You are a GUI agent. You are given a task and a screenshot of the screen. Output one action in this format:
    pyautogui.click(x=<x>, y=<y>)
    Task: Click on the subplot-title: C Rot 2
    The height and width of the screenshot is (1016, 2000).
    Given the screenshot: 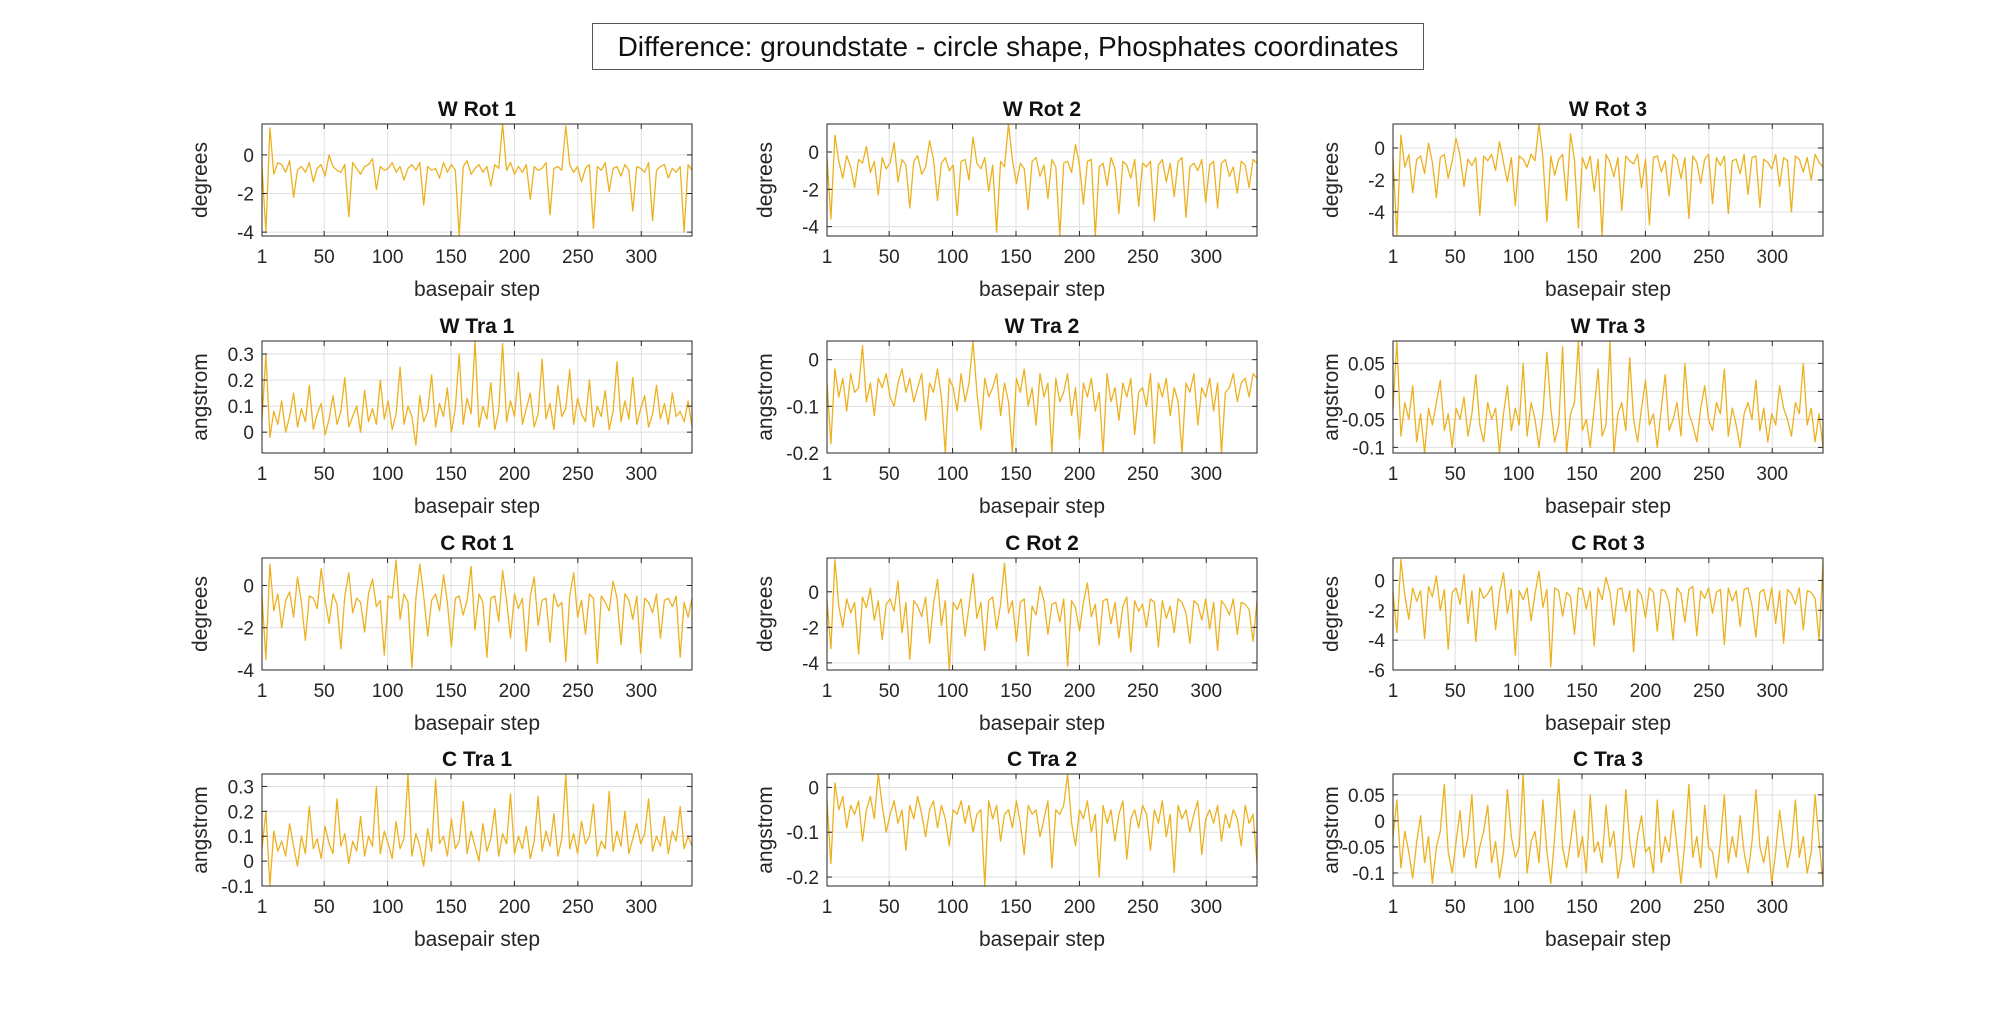 What is the action you would take?
    pyautogui.click(x=1042, y=543)
    